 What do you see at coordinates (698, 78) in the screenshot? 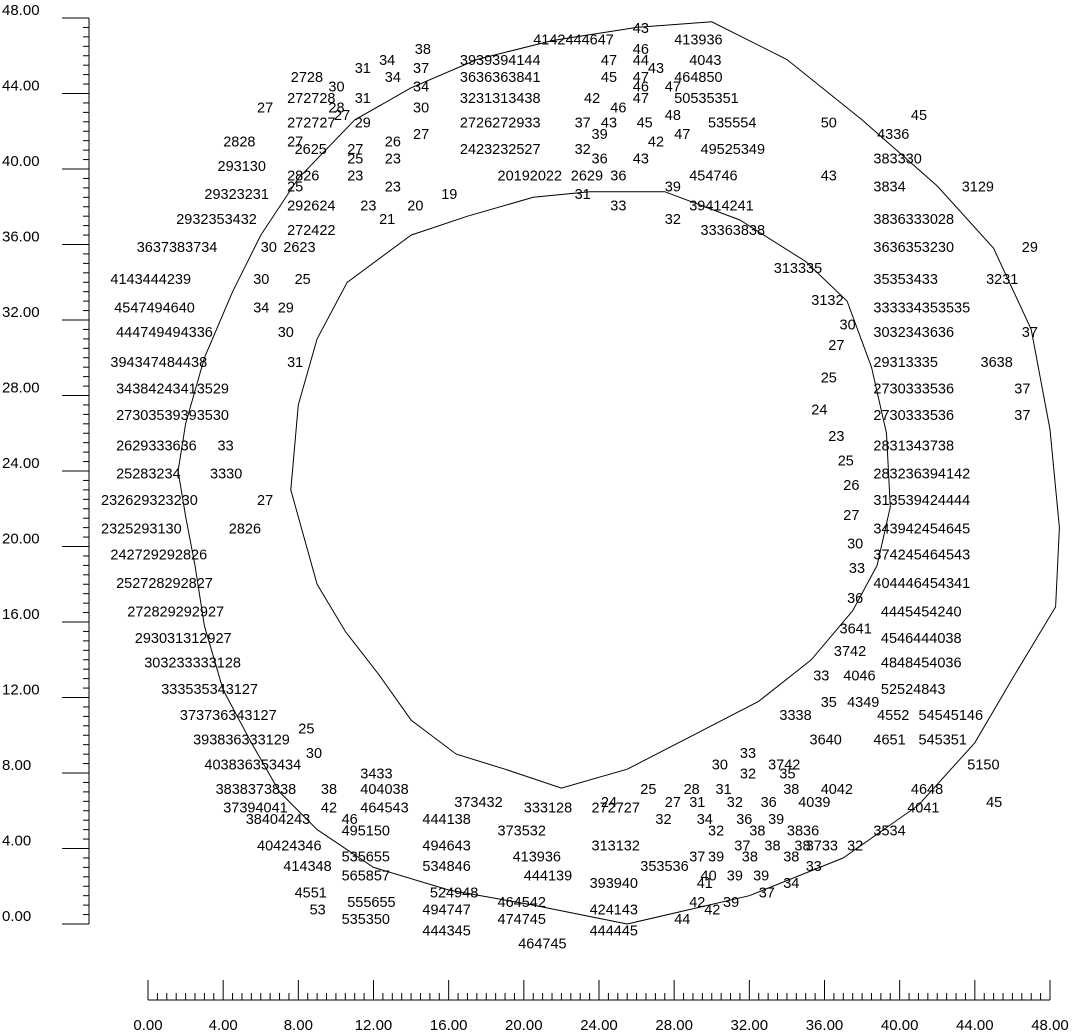
I see `value-label: 464850` at bounding box center [698, 78].